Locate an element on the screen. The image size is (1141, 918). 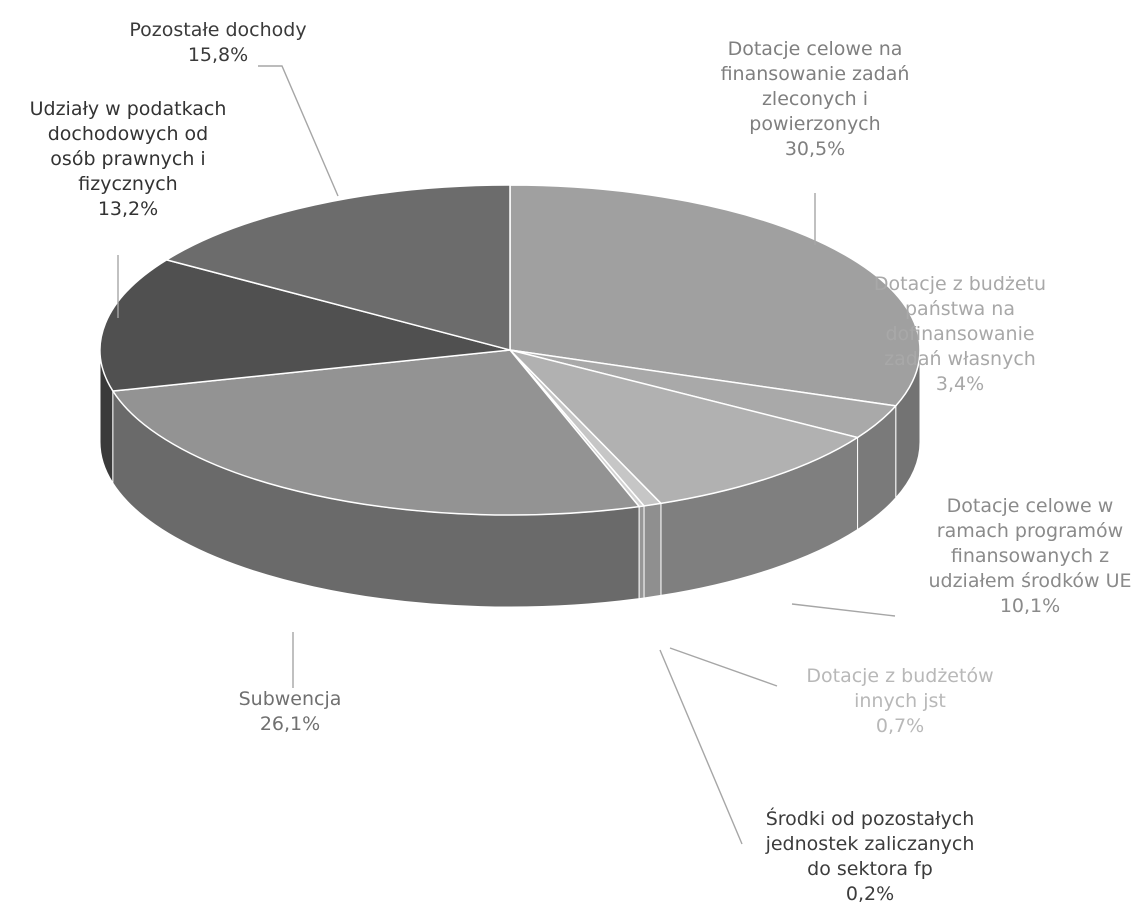
slice-label-line: Dotacje z budżetu is located at coordinates (960, 284).